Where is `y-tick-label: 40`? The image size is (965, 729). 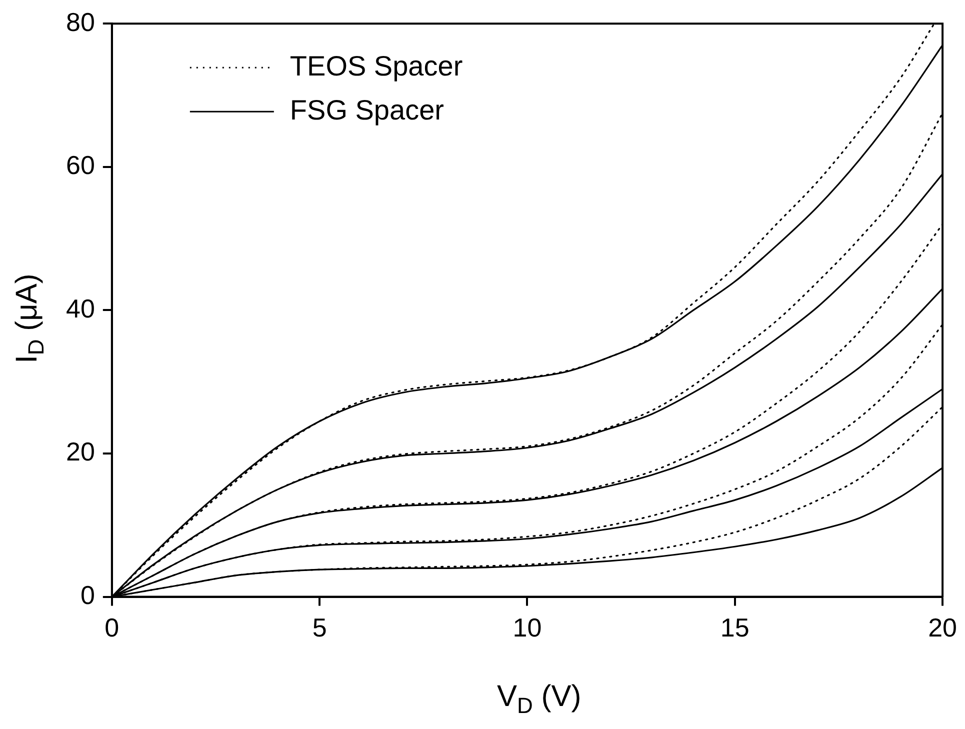
y-tick-label: 40 is located at coordinates (80, 308).